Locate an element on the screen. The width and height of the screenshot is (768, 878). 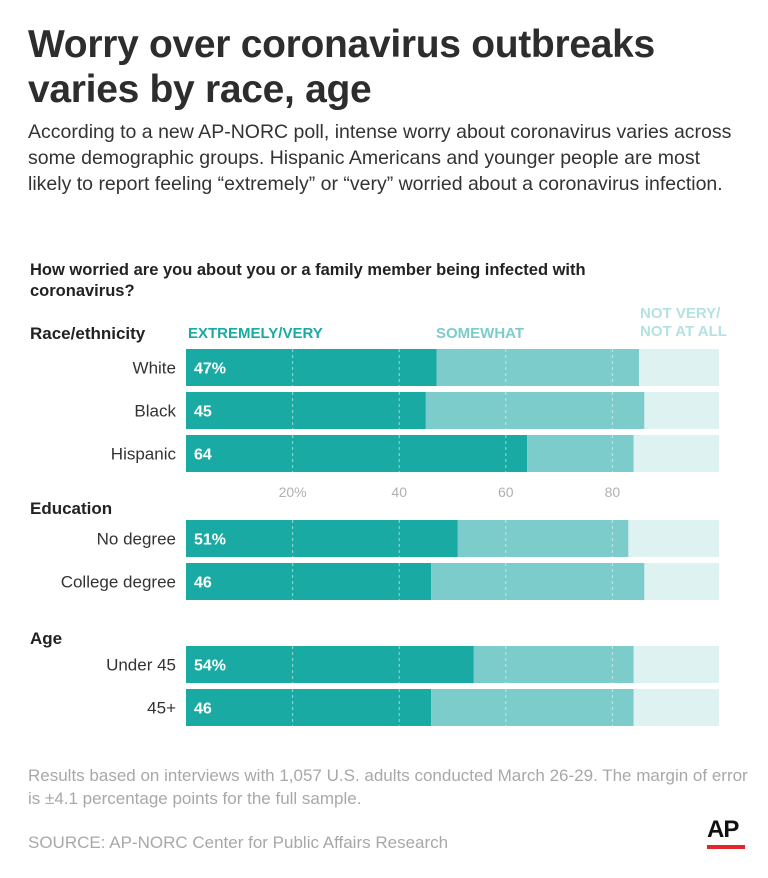
category-label: College degree is located at coordinates (118, 582).